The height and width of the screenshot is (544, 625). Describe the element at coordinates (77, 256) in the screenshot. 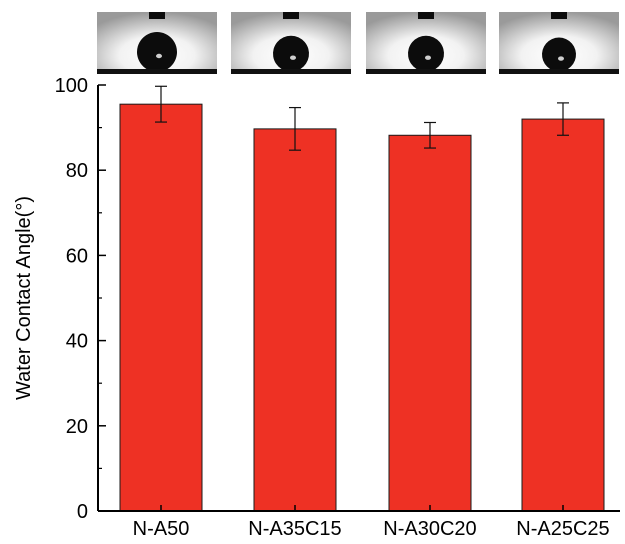

I see `y-tick-label: 60` at that location.